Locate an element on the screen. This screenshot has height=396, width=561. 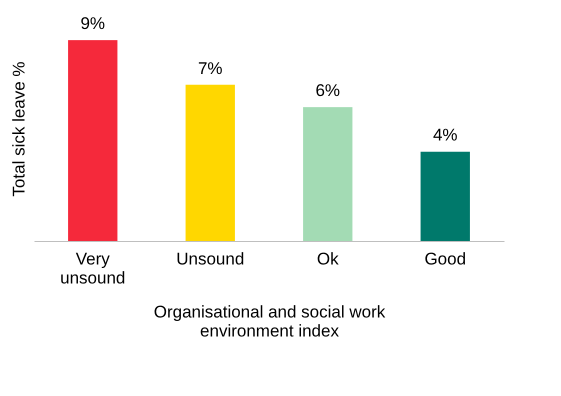
data-label: 7% is located at coordinates (210, 68).